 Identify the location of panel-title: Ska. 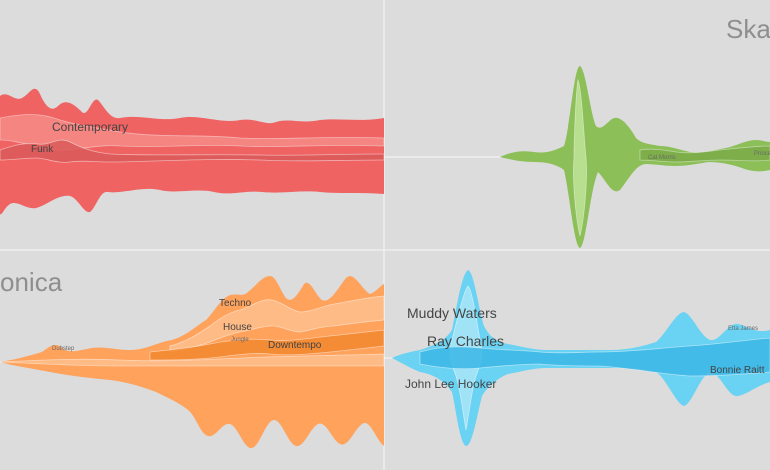
(748, 29).